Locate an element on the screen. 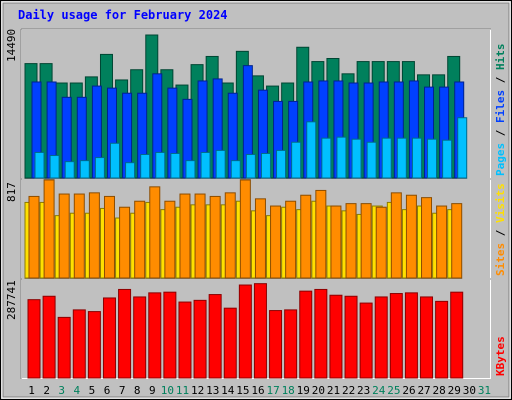 This screenshot has height=400, width=512. x-tick-day-30: 30 is located at coordinates (469, 390).